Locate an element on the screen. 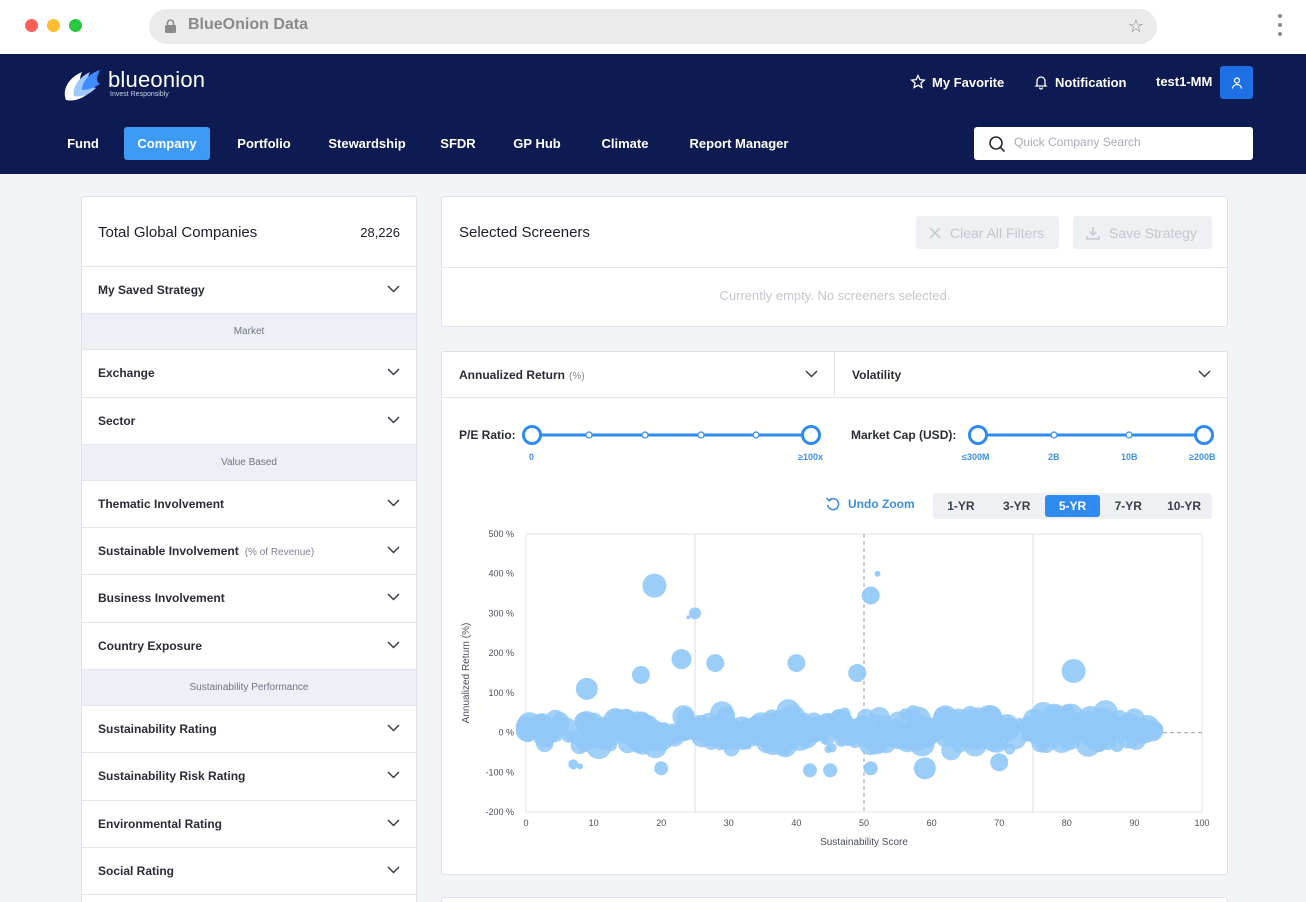  market-cap-label: Market Cap (USD): is located at coordinates (904, 435).